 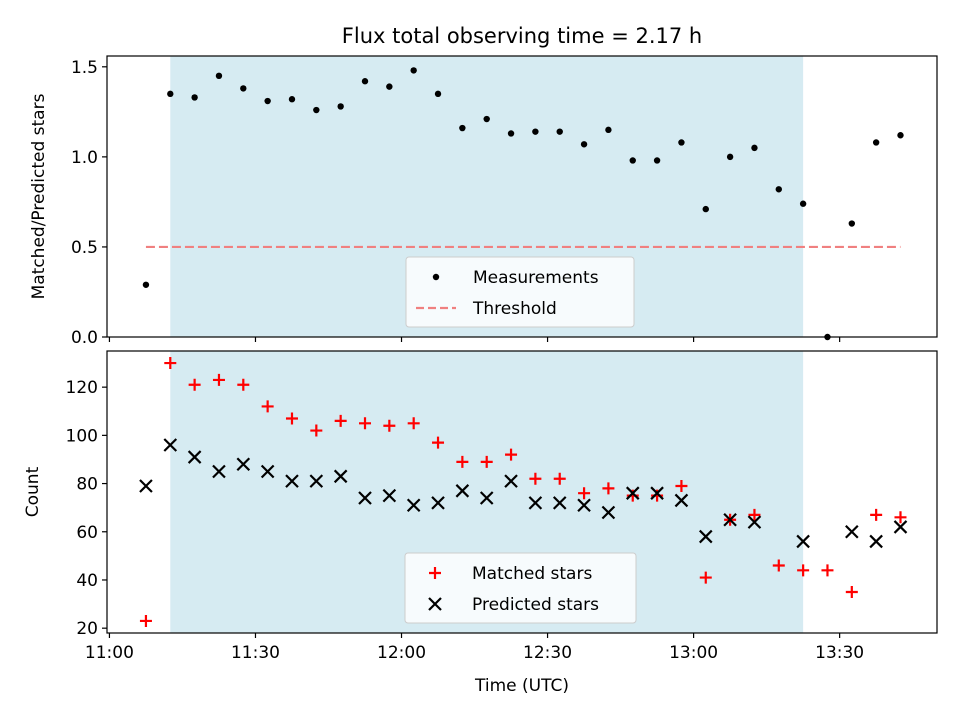 I want to click on y-tick-label: 0.5, so click(x=84, y=248).